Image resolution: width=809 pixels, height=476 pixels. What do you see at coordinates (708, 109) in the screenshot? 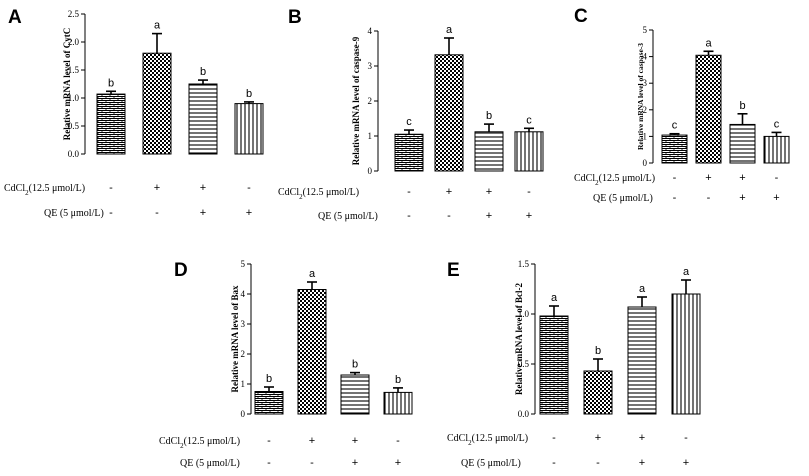
I see `panel-c-bar-cdcl2` at bounding box center [708, 109].